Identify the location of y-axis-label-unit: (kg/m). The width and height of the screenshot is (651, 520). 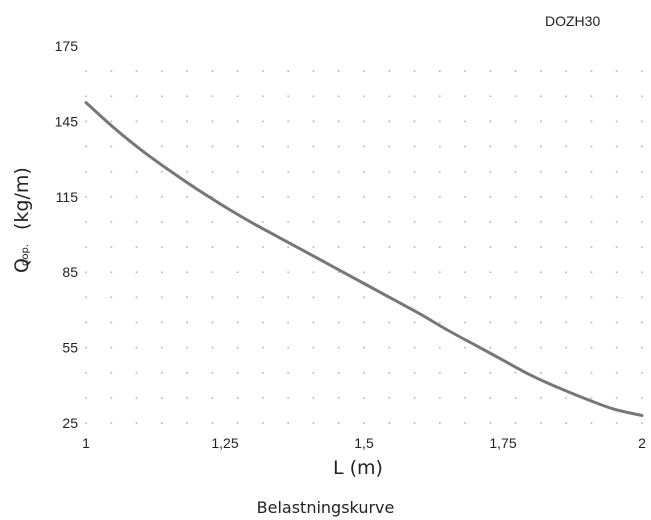
(22, 198).